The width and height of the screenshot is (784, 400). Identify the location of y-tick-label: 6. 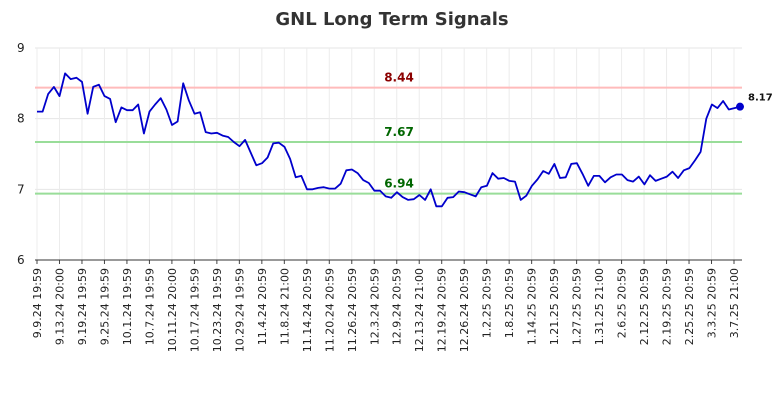
(21, 260).